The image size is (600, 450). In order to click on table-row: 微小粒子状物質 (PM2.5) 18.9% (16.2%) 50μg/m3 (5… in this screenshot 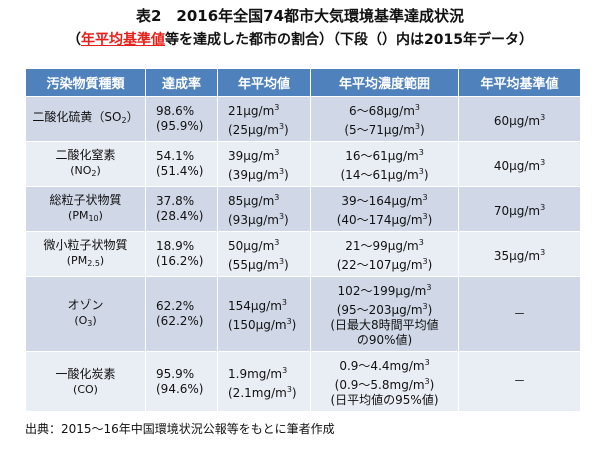, I will do `click(303, 254)`.